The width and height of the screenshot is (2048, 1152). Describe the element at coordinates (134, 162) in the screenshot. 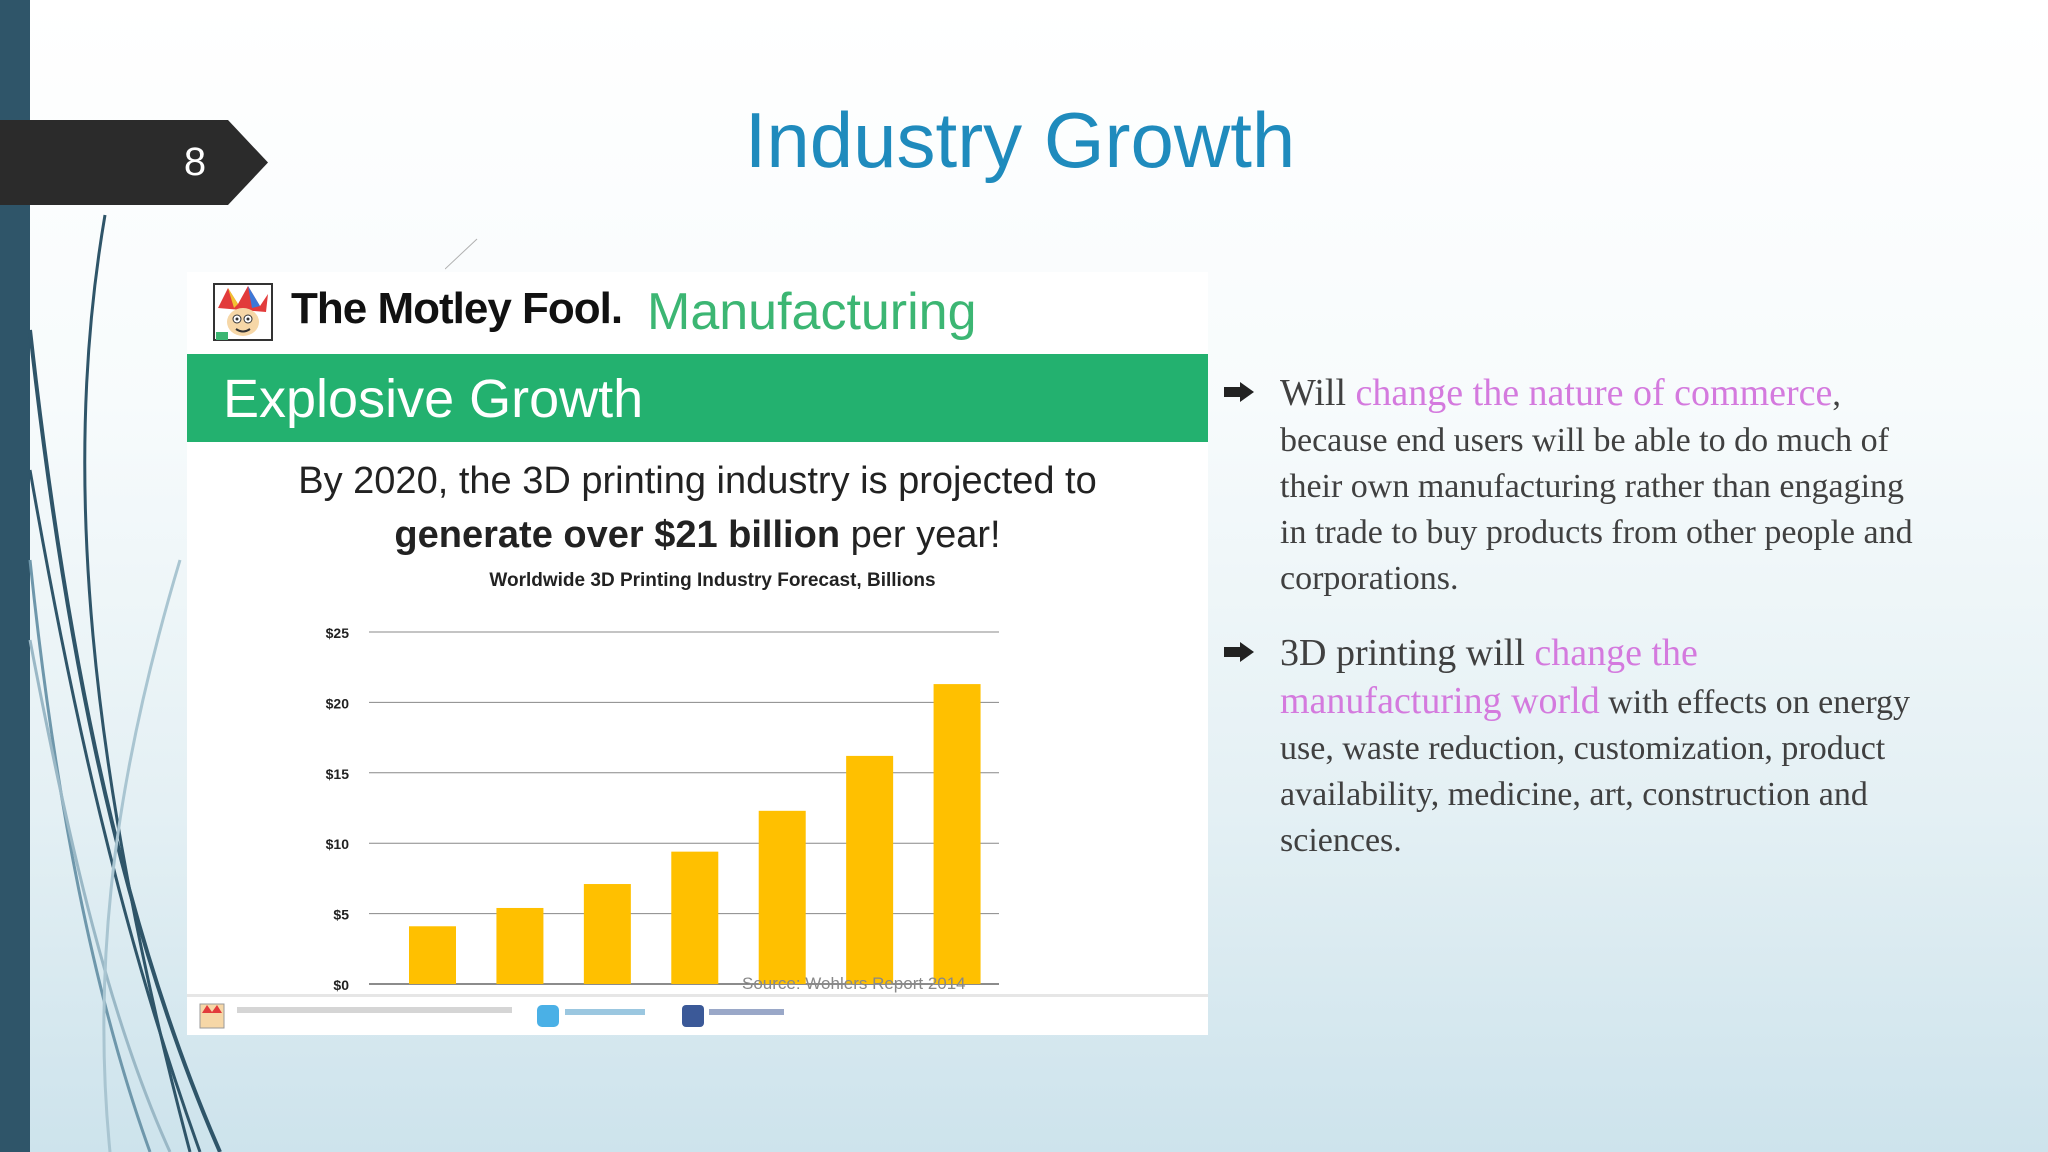

I see `slide-number-tag` at that location.